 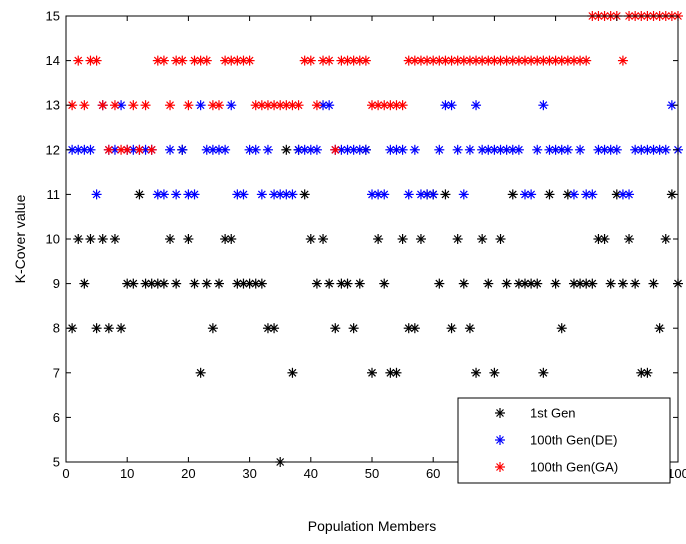 What do you see at coordinates (311, 473) in the screenshot?
I see `x-tick-label: 40` at bounding box center [311, 473].